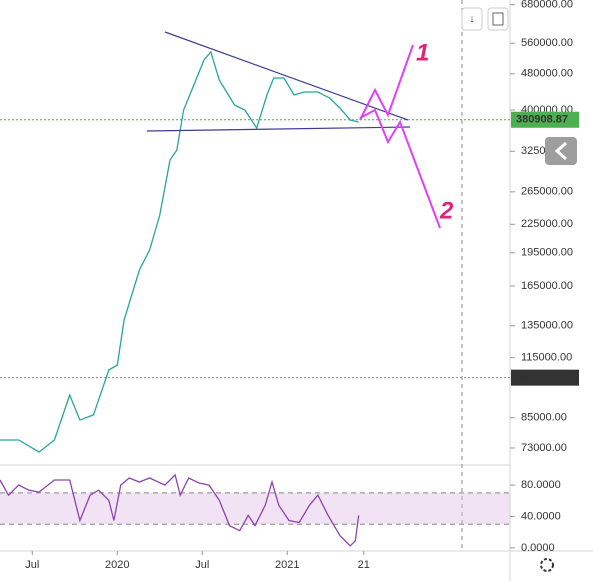 Image resolution: width=593 pixels, height=581 pixels. Describe the element at coordinates (180, 510) in the screenshot. I see `series-line` at that location.